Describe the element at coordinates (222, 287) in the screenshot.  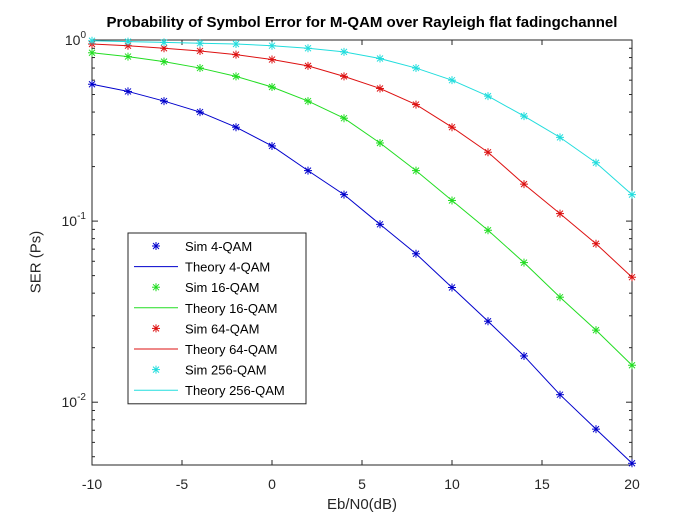
I see `legend-label: Sim 16-QAM` at that location.